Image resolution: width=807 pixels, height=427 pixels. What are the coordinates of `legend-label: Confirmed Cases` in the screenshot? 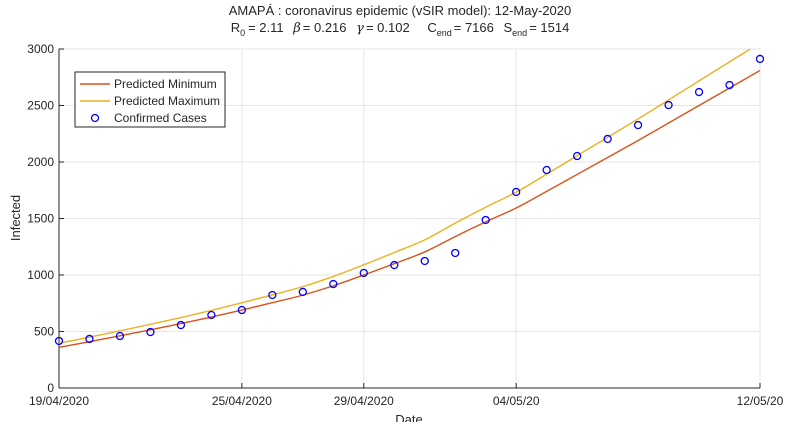 It's located at (160, 118).